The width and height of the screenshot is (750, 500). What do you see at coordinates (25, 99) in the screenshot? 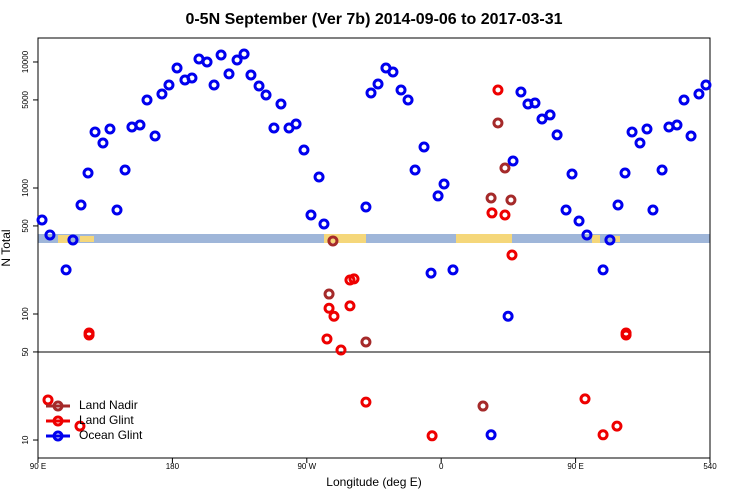
I see `y-tick-label: 5000` at bounding box center [25, 99].